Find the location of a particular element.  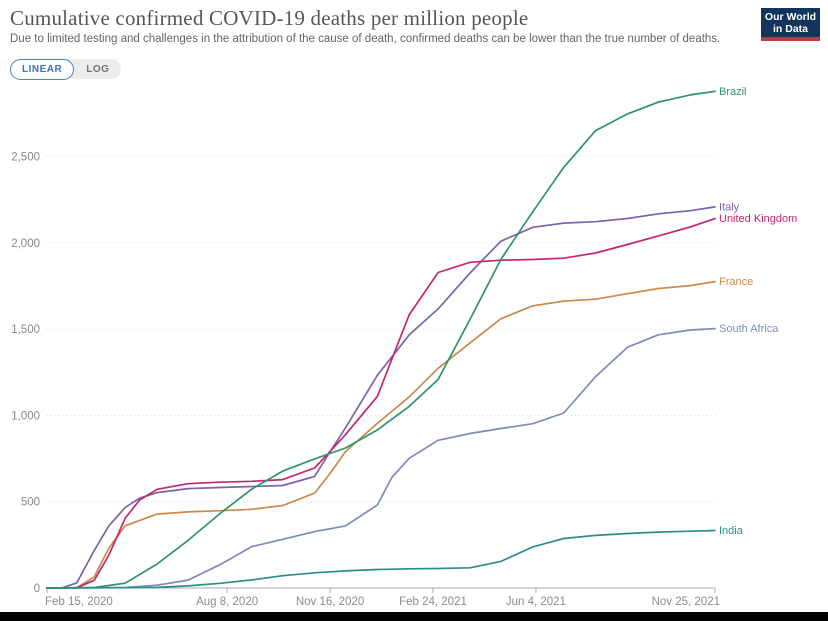

letterbox-bar is located at coordinates (414, 616).